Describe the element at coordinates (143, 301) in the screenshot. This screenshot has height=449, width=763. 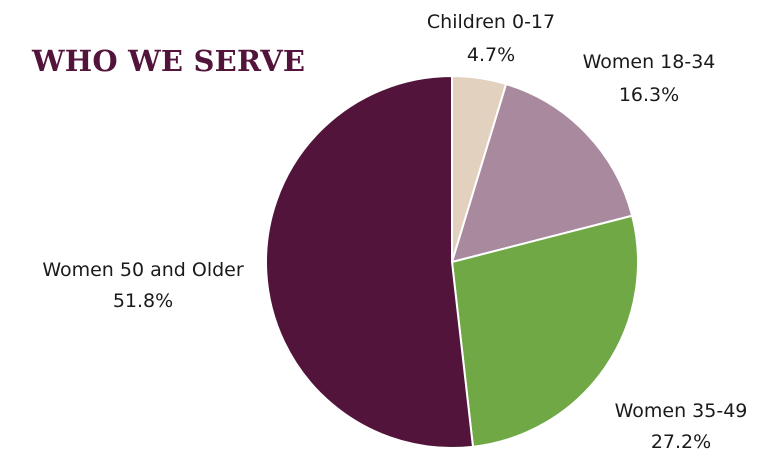
I see `slice-value-label: 51.8%` at that location.